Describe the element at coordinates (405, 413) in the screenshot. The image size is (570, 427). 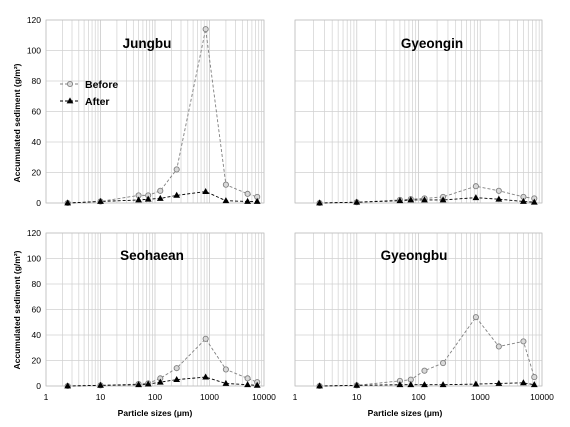
I see `x-axis-label-right: Particle sizes (μm)` at that location.